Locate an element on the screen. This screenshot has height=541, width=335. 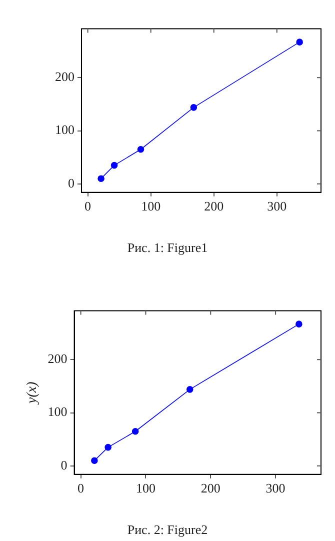
y-axis-title: y(x) is located at coordinates (32, 393).